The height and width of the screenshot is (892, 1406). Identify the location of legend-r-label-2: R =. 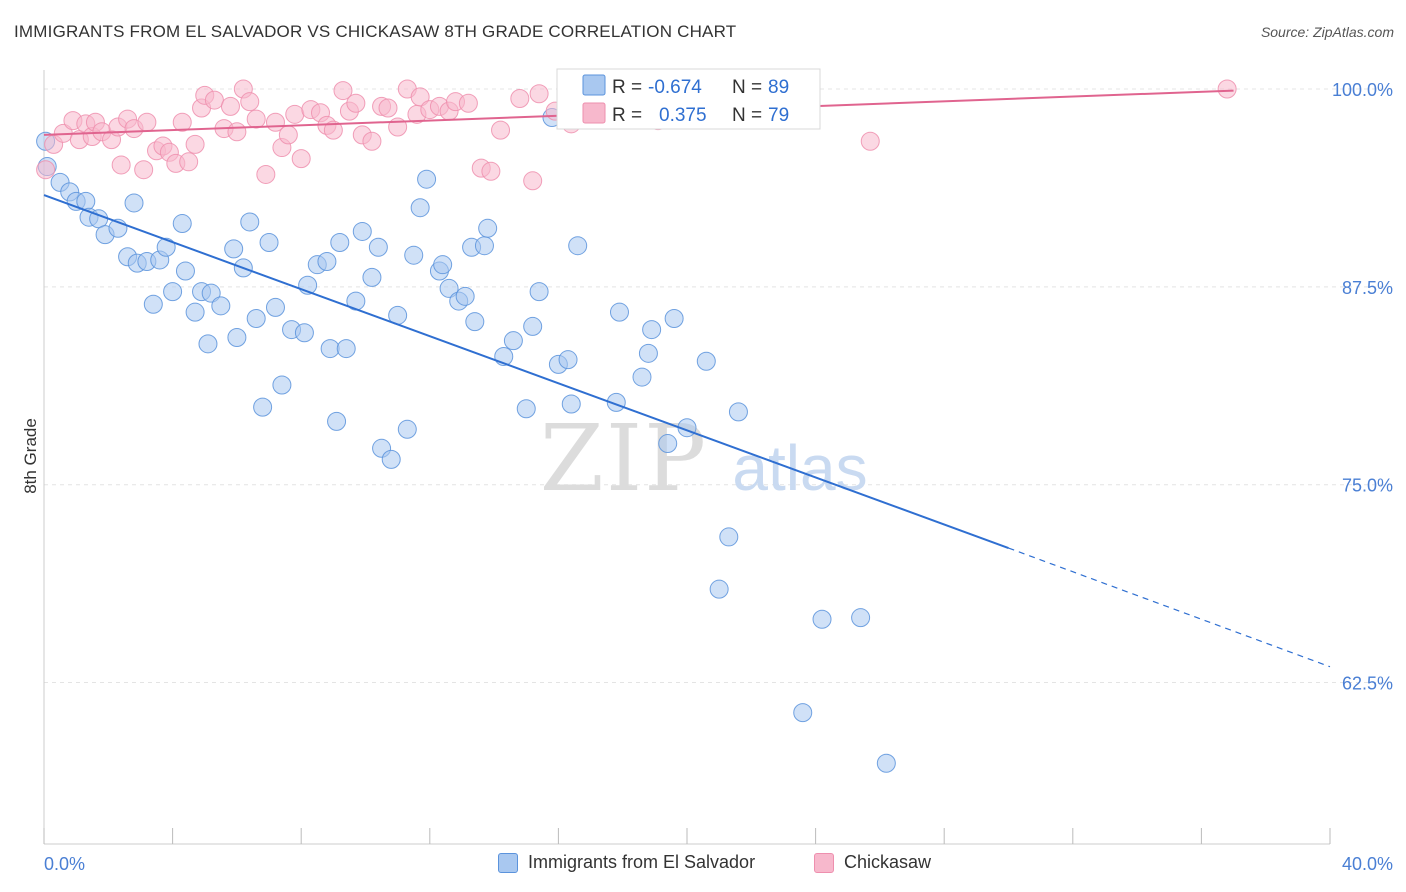
(627, 115).